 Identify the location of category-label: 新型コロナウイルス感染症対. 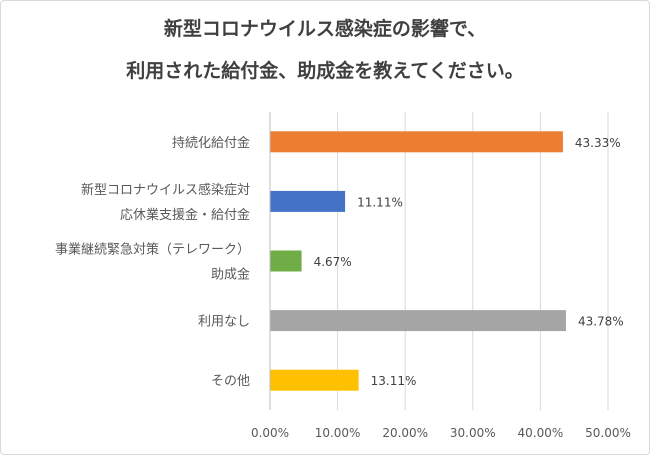
(165, 190).